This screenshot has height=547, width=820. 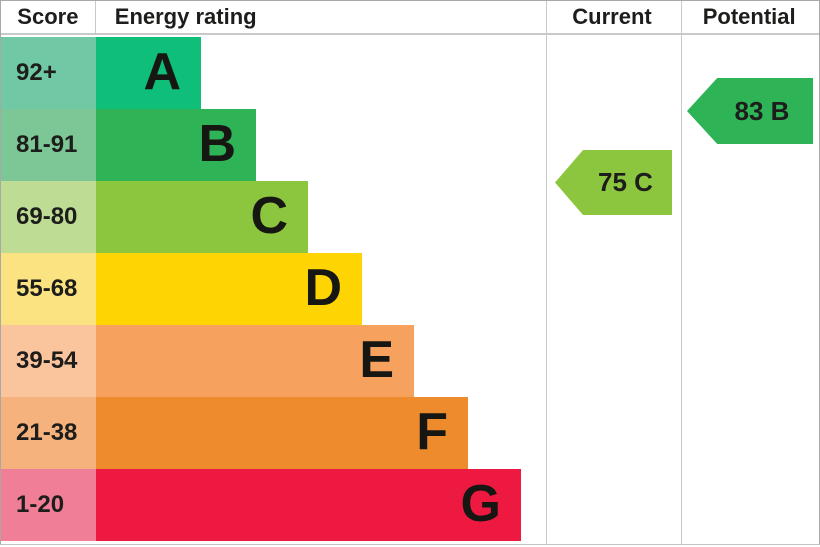 I want to click on band-bar-a: A, so click(x=148, y=73).